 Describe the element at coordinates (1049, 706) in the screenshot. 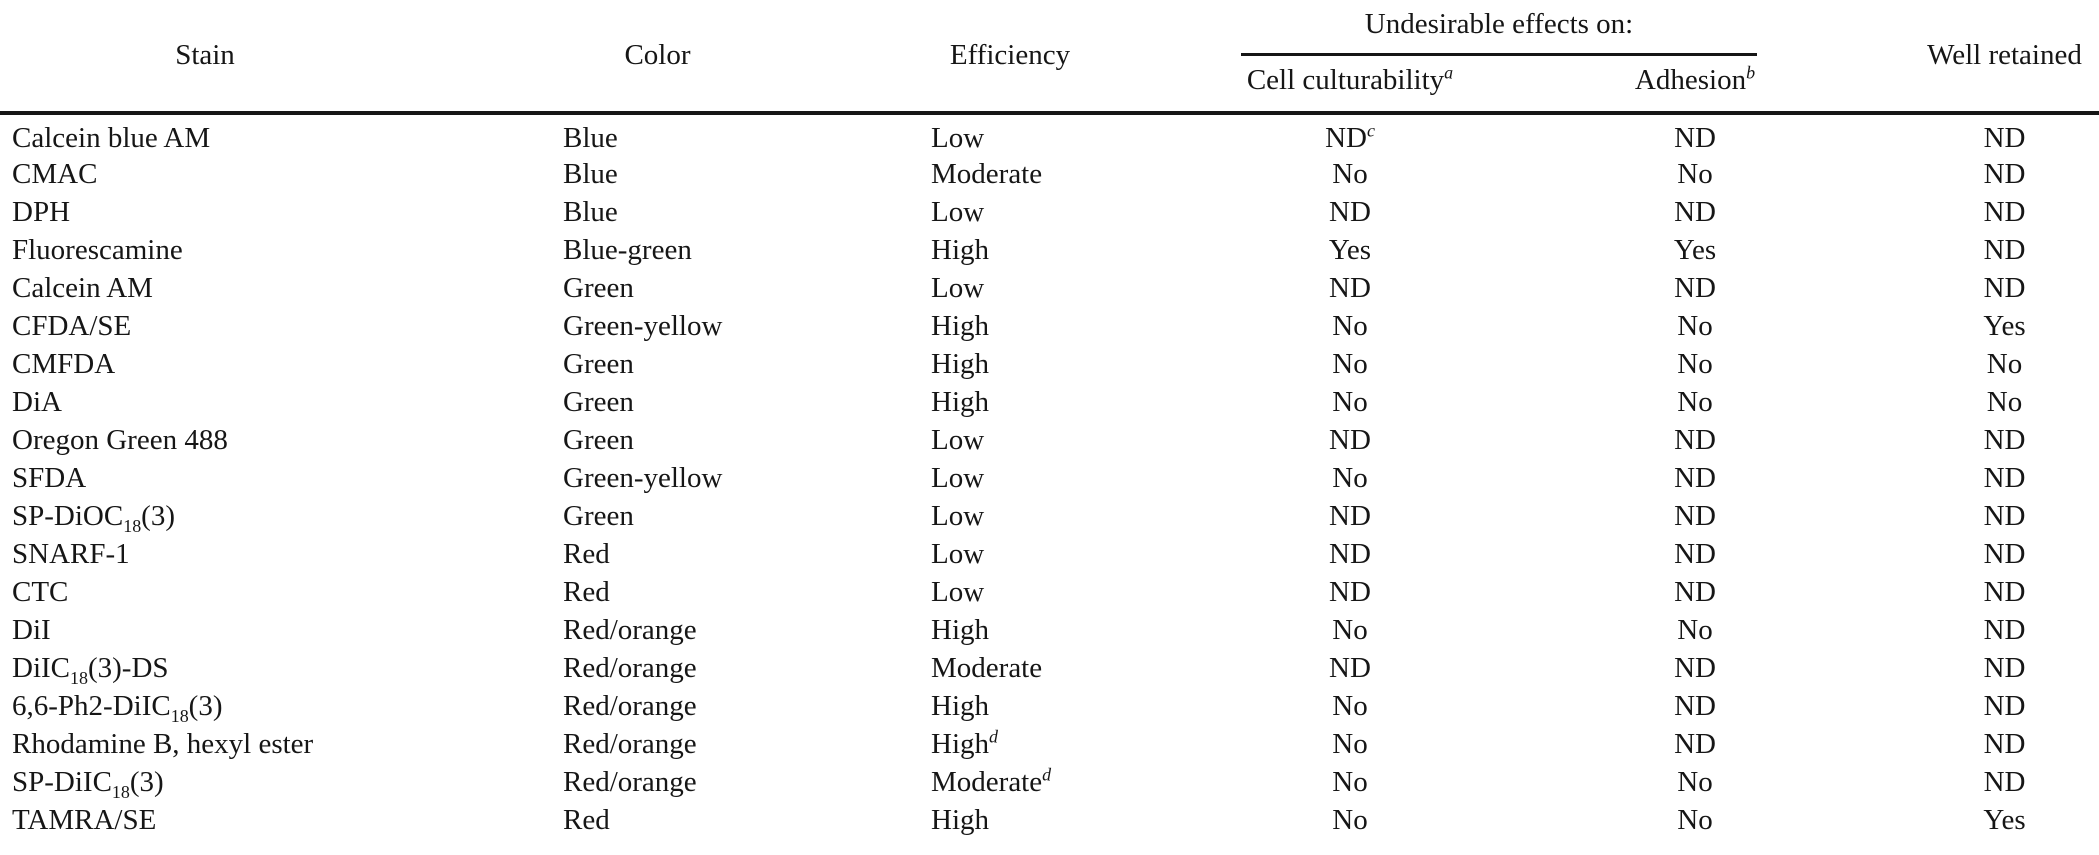

I see `table-row: 6,6-Ph2-DiIC18(3) Red/orange High No ND ND` at that location.